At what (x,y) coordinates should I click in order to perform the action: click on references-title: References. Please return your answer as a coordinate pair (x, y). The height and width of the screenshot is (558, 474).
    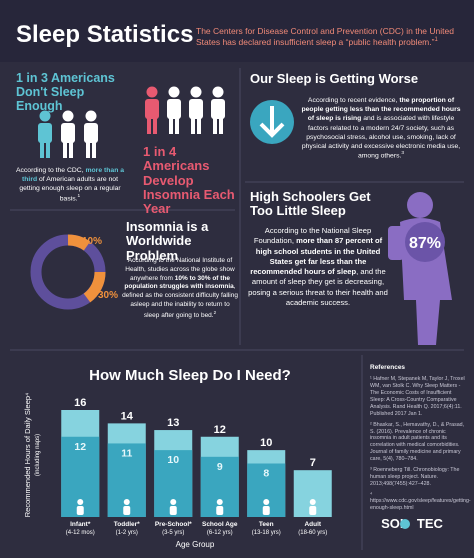
    Looking at the image, I should click on (388, 367).